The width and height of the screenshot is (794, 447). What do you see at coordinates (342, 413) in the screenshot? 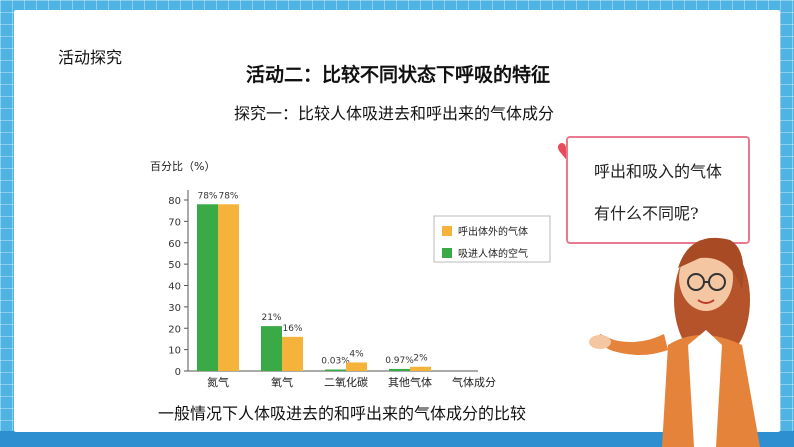
I see `chart-caption: 一般情况下人体吸进去的和呼出来的气体成分的比较` at bounding box center [342, 413].